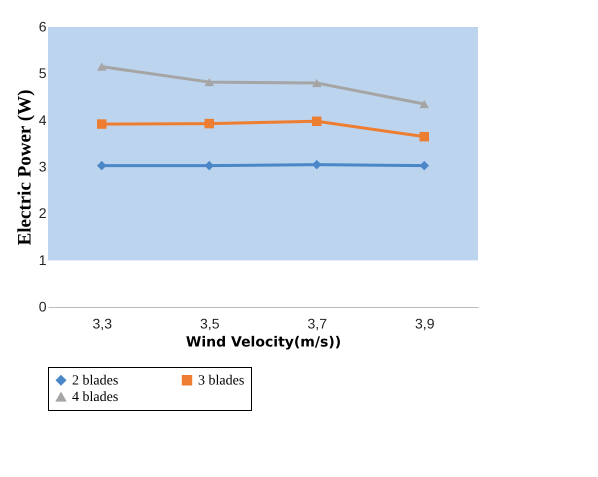 Image resolution: width=598 pixels, height=477 pixels. What do you see at coordinates (210, 324) in the screenshot?
I see `x-tick-label: 3,5` at bounding box center [210, 324].